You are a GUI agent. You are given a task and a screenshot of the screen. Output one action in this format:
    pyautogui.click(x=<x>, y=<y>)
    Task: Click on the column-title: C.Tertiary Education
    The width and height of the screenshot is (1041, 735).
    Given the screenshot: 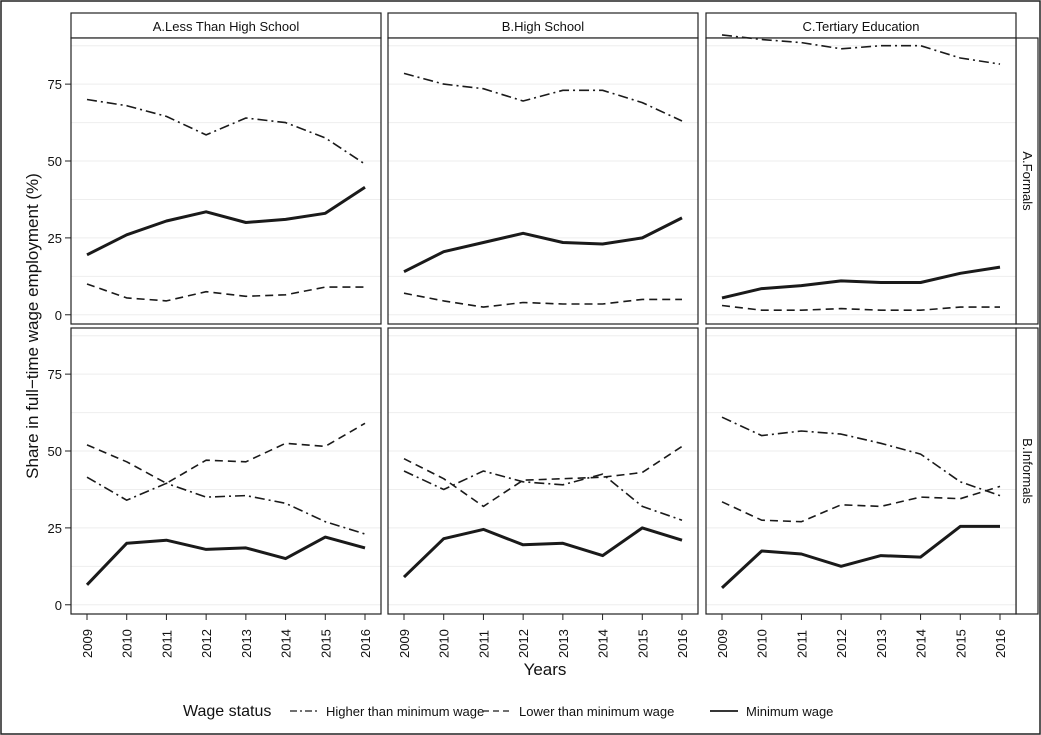 What is the action you would take?
    pyautogui.click(x=860, y=26)
    